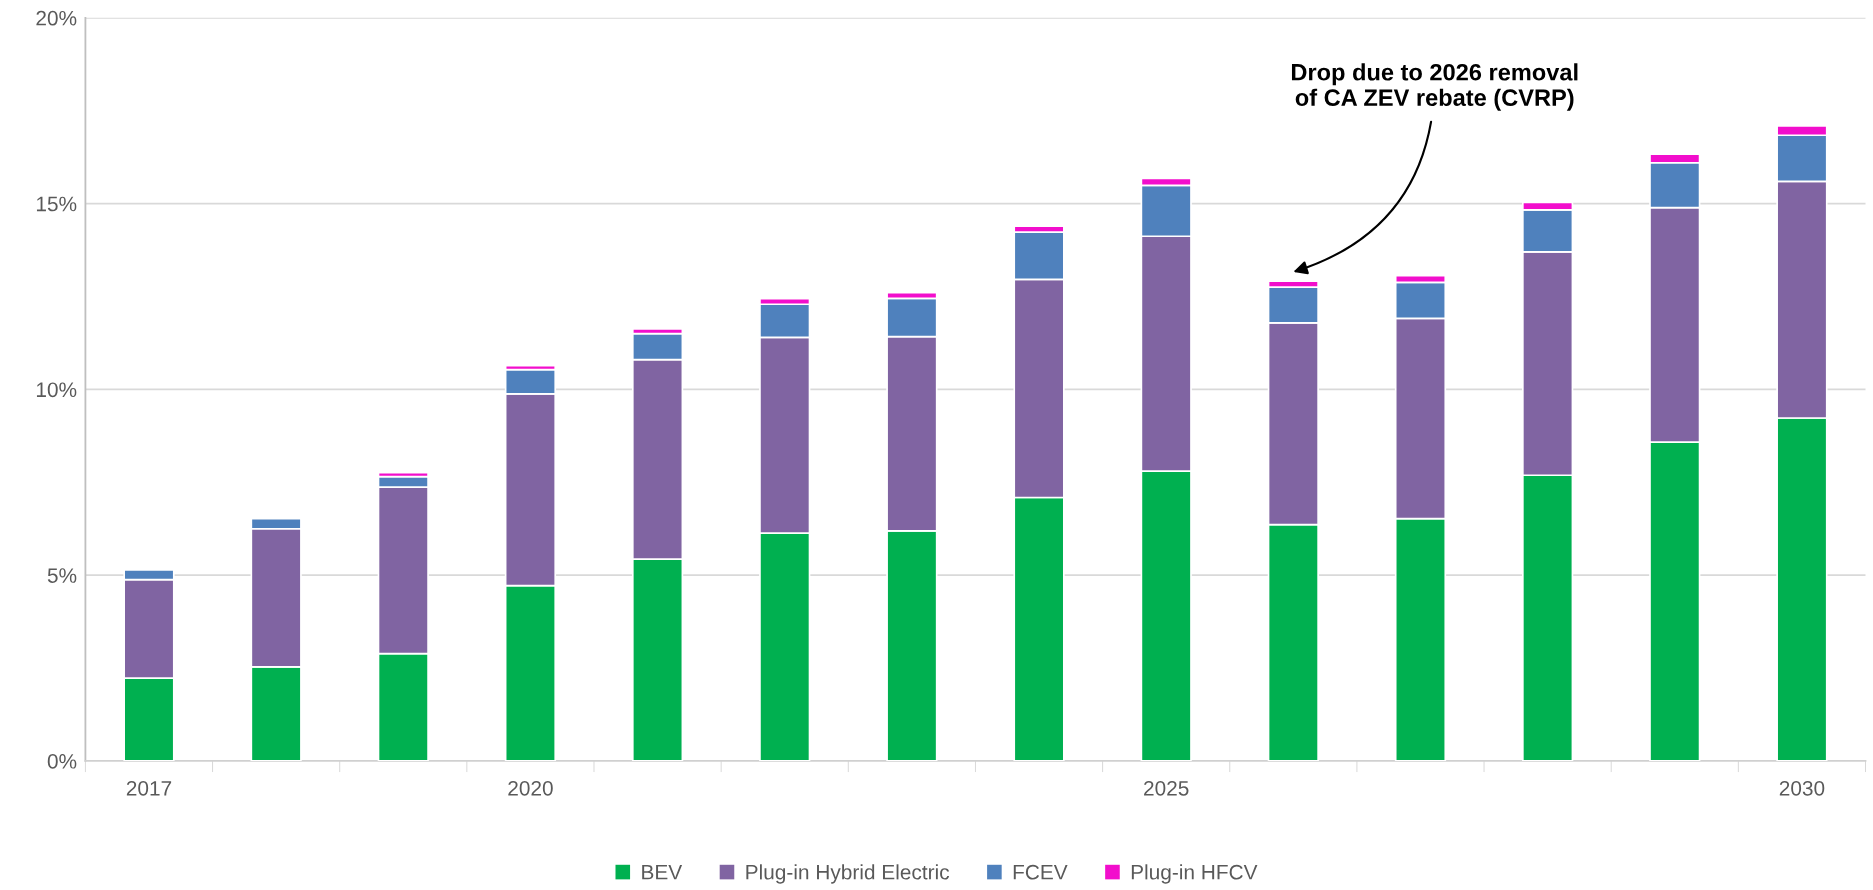 The width and height of the screenshot is (1873, 890). Describe the element at coordinates (56, 18) in the screenshot. I see `y-tick-label: 20%` at that location.